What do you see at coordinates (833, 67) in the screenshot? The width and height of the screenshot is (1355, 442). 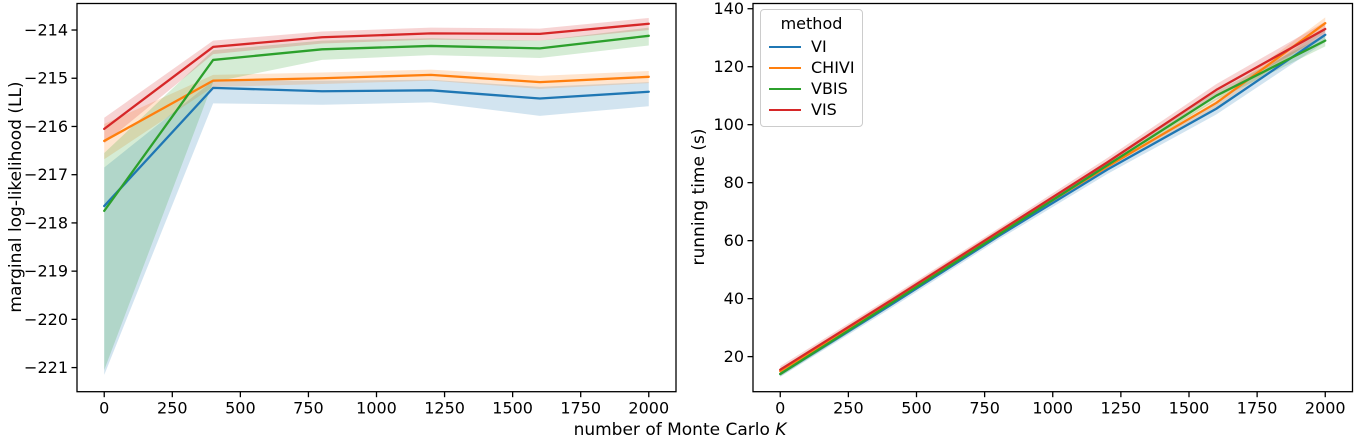 I see `legend-label-chivi: CHIVI` at bounding box center [833, 67].